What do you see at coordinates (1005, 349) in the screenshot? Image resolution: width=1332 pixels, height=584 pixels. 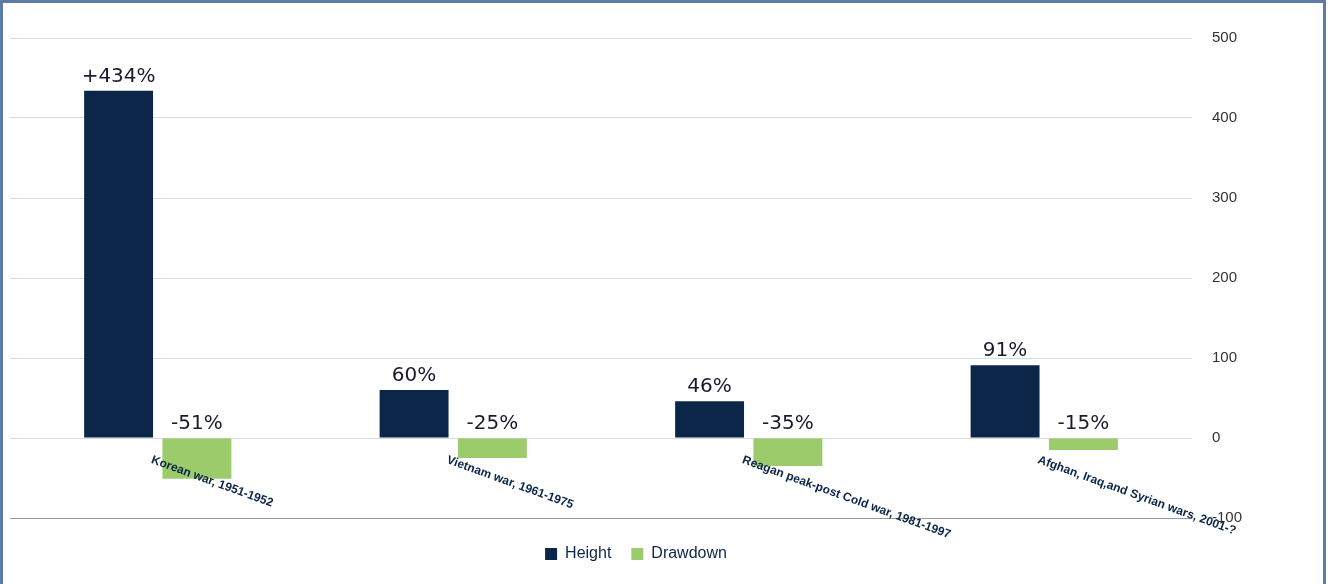 I see `data-label: 91%` at bounding box center [1005, 349].